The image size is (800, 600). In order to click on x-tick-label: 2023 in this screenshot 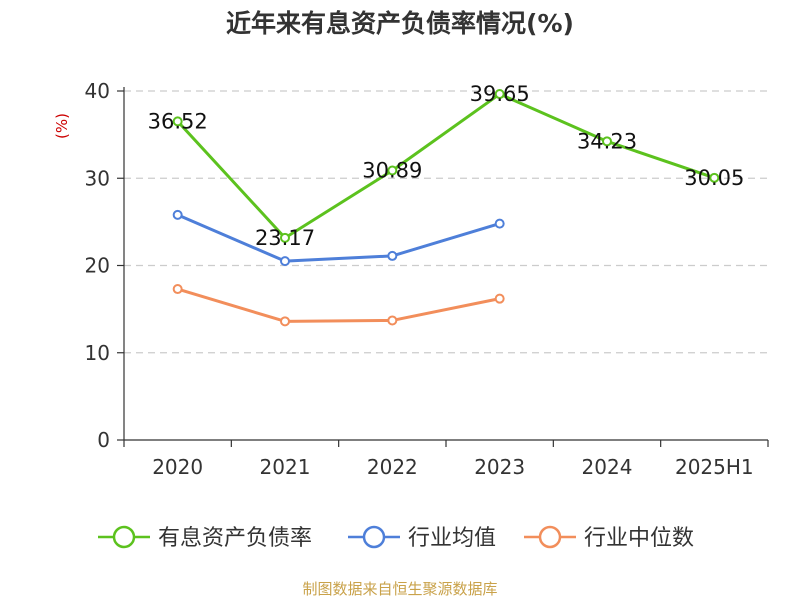, I will do `click(499, 467)`.